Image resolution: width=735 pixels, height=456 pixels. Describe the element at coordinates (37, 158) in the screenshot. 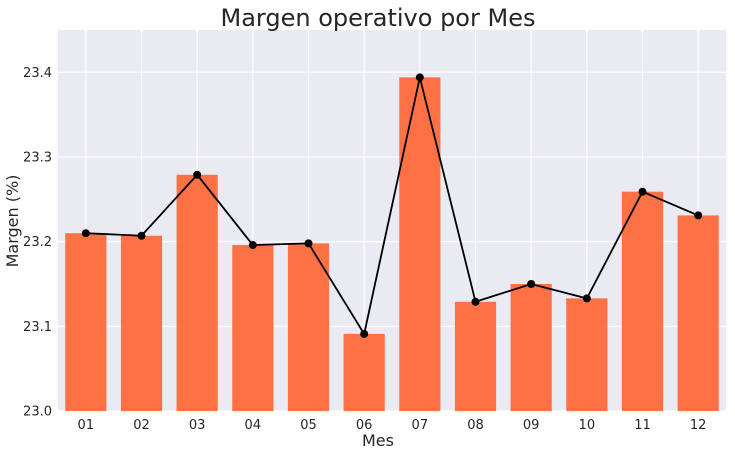

I see `y-tick-label: 23.3` at that location.